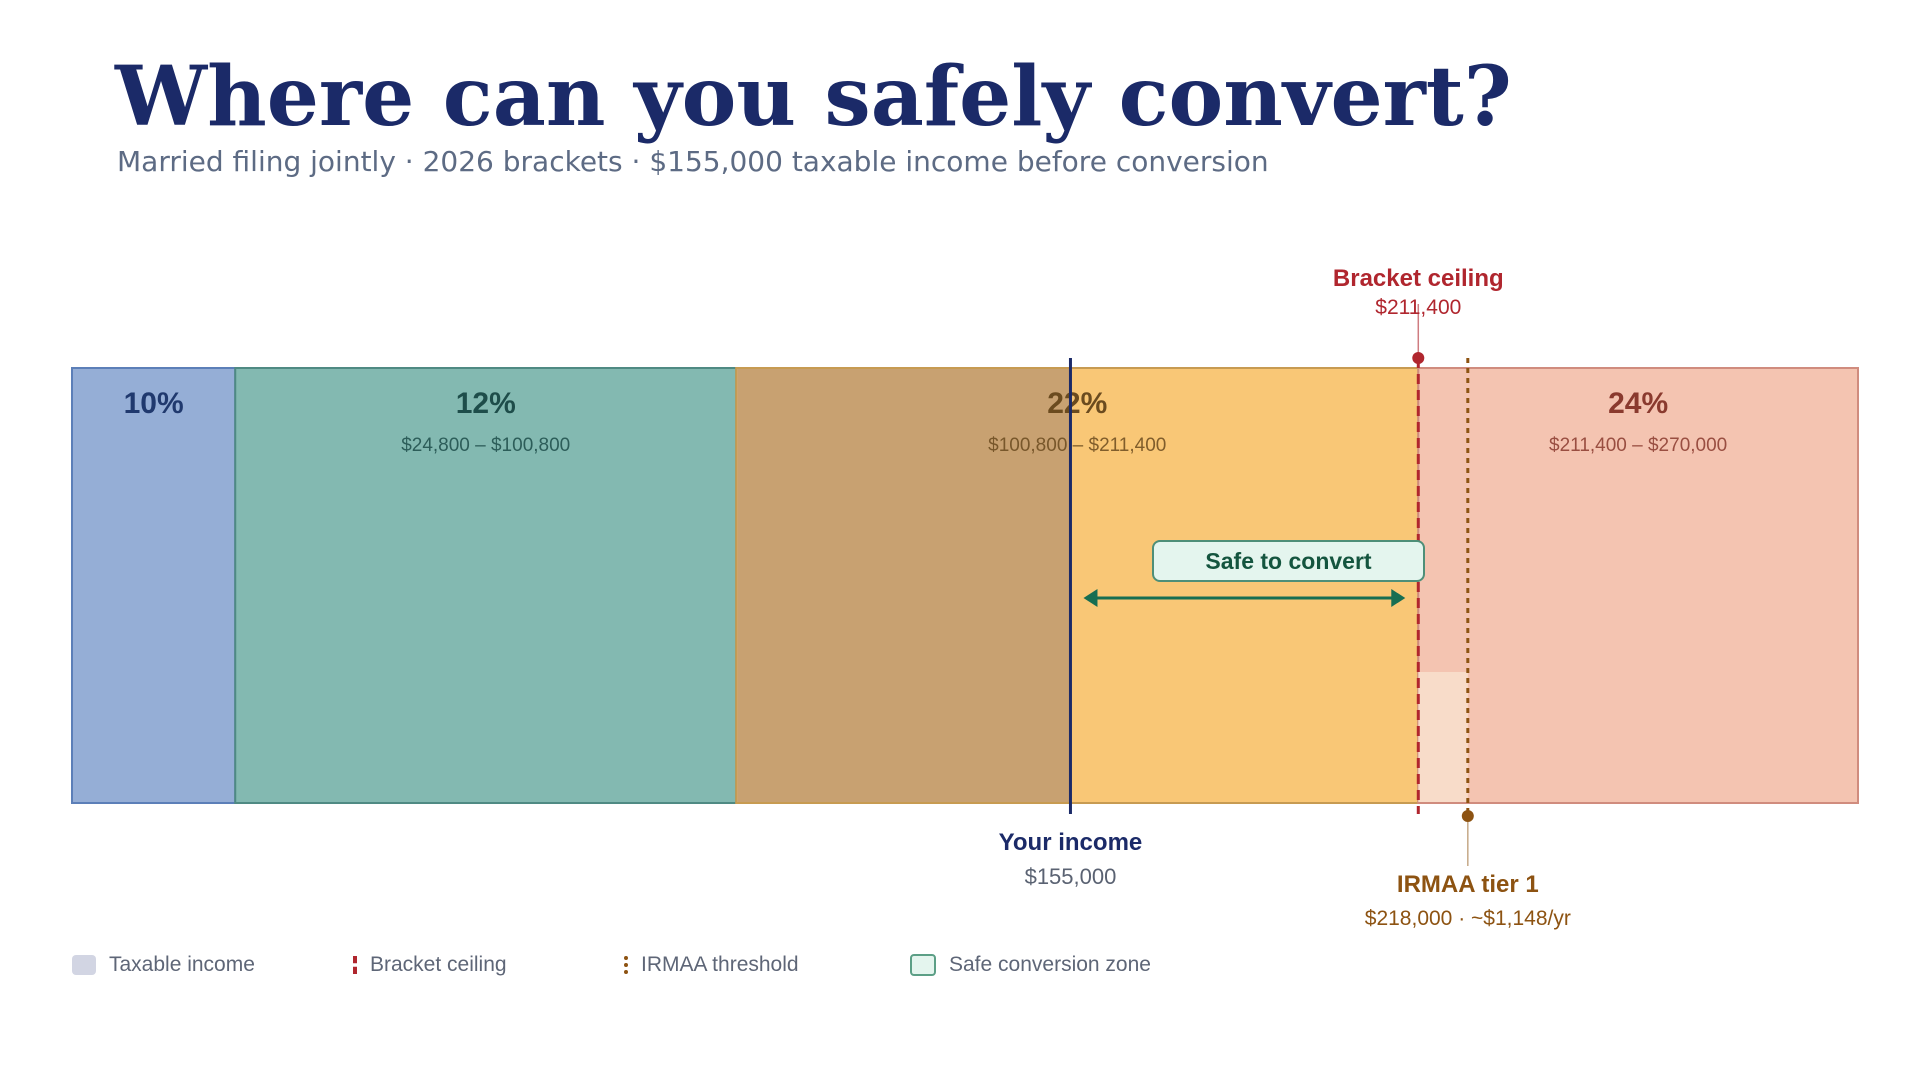  Describe the element at coordinates (154, 403) in the screenshot. I see `bracket-rate-label-10: 10%` at that location.